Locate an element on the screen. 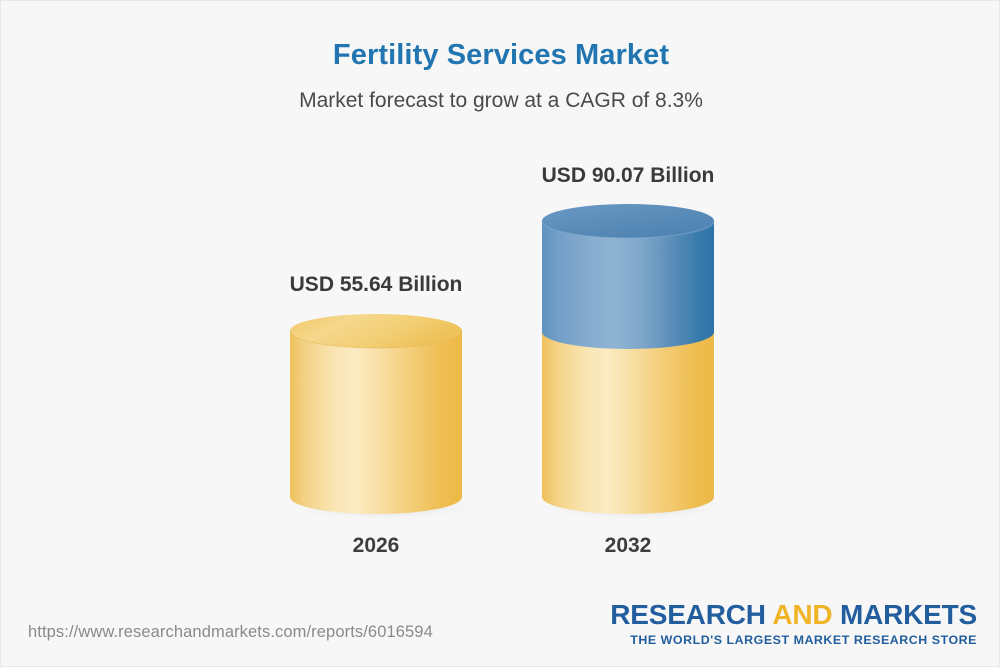 Image resolution: width=1000 pixels, height=667 pixels. brand-name-markets: MARKETS is located at coordinates (904, 614).